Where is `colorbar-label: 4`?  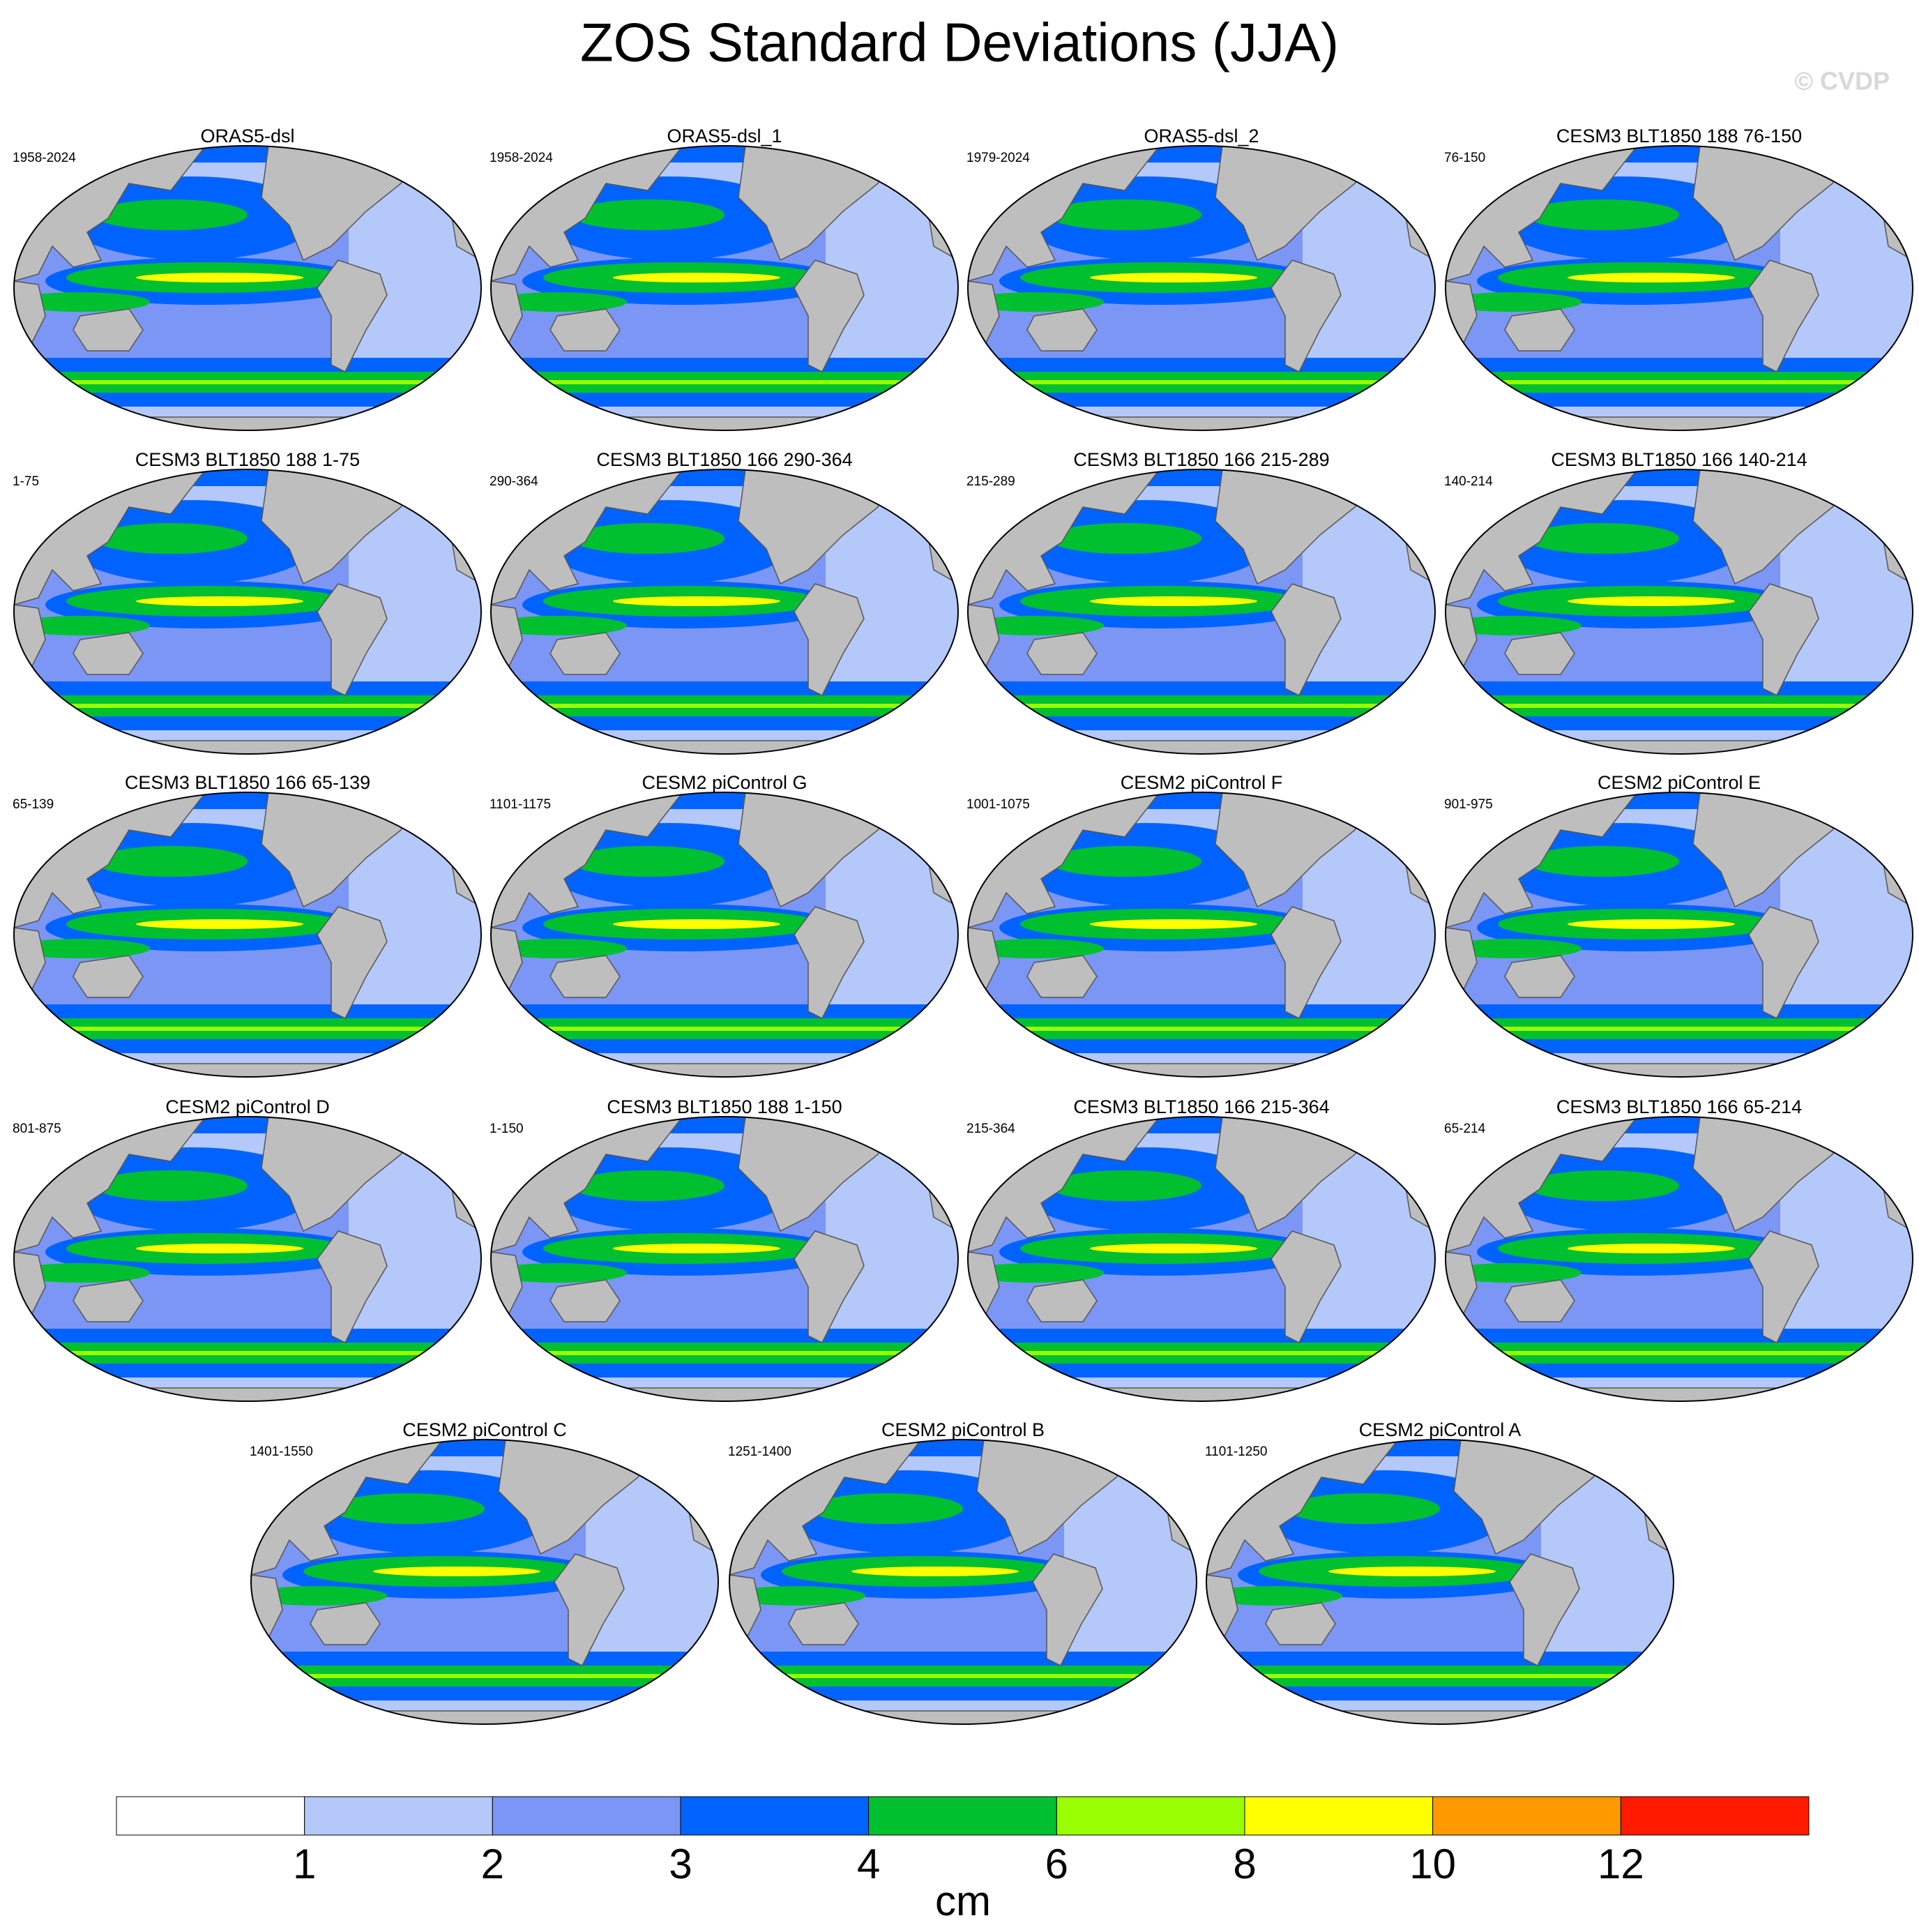
colorbar-label: 4 is located at coordinates (869, 1864).